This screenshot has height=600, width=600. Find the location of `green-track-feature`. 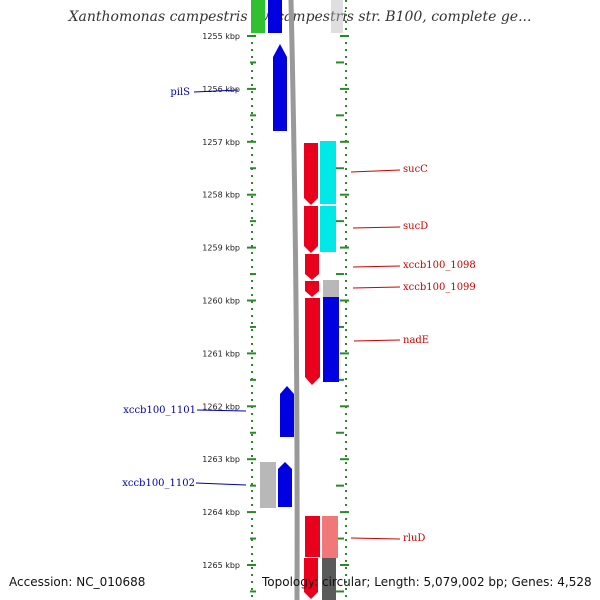

green-track-feature is located at coordinates (258, 16).